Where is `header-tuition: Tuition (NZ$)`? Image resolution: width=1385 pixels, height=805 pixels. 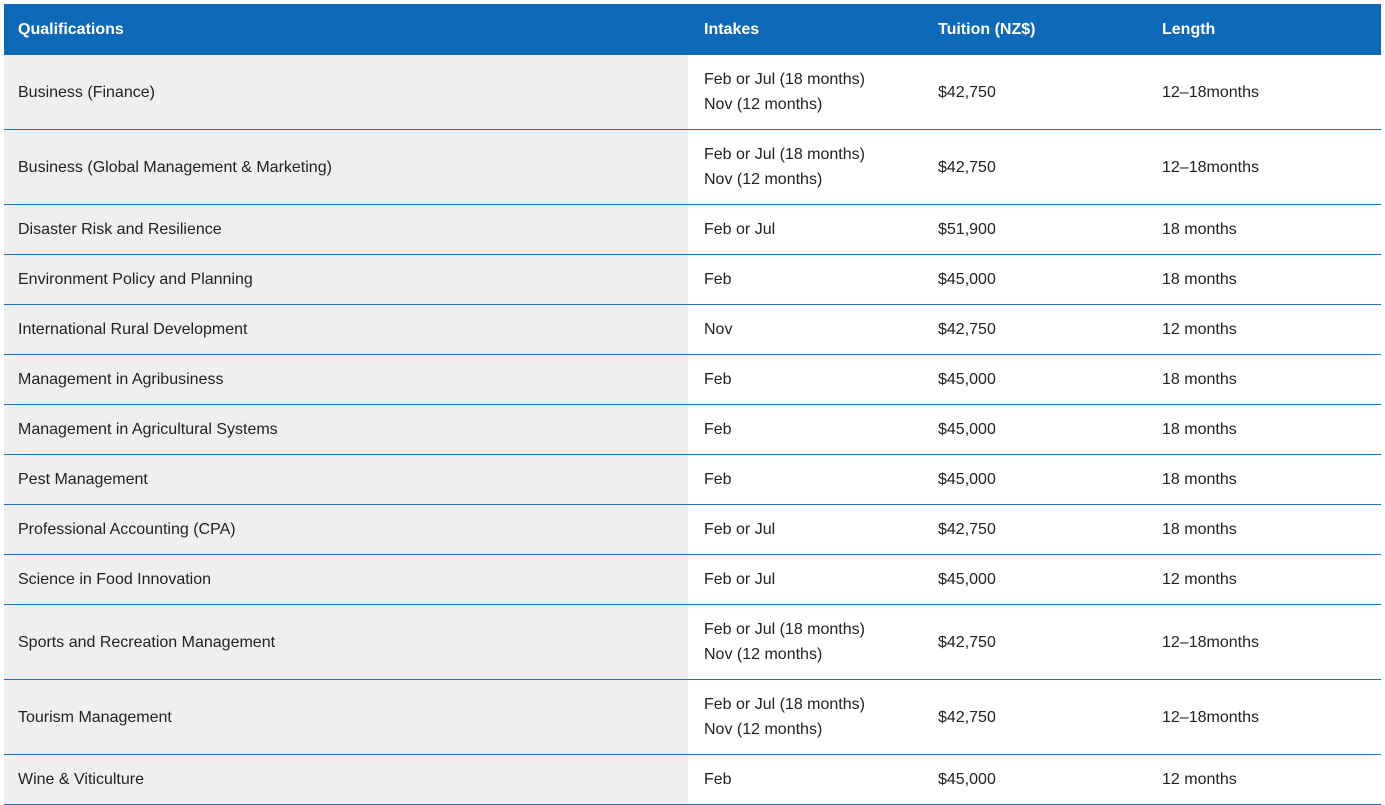
header-tuition: Tuition (NZ$) is located at coordinates (987, 29).